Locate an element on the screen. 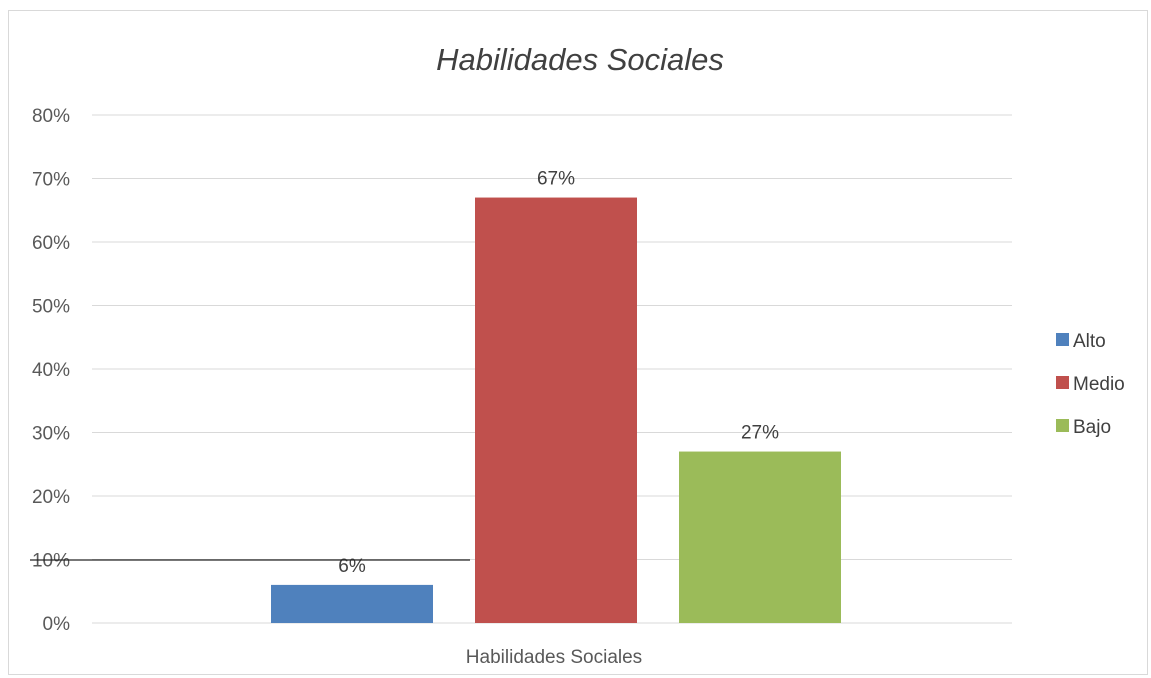 The height and width of the screenshot is (678, 1151). legend-swatch-medio is located at coordinates (1062, 382).